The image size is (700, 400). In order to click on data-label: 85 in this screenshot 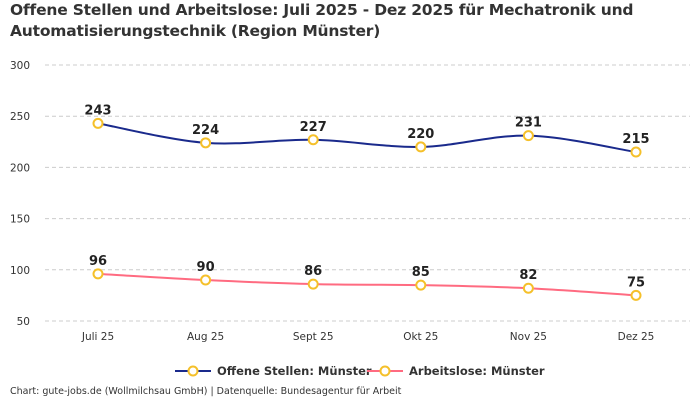, I will do `click(421, 272)`.